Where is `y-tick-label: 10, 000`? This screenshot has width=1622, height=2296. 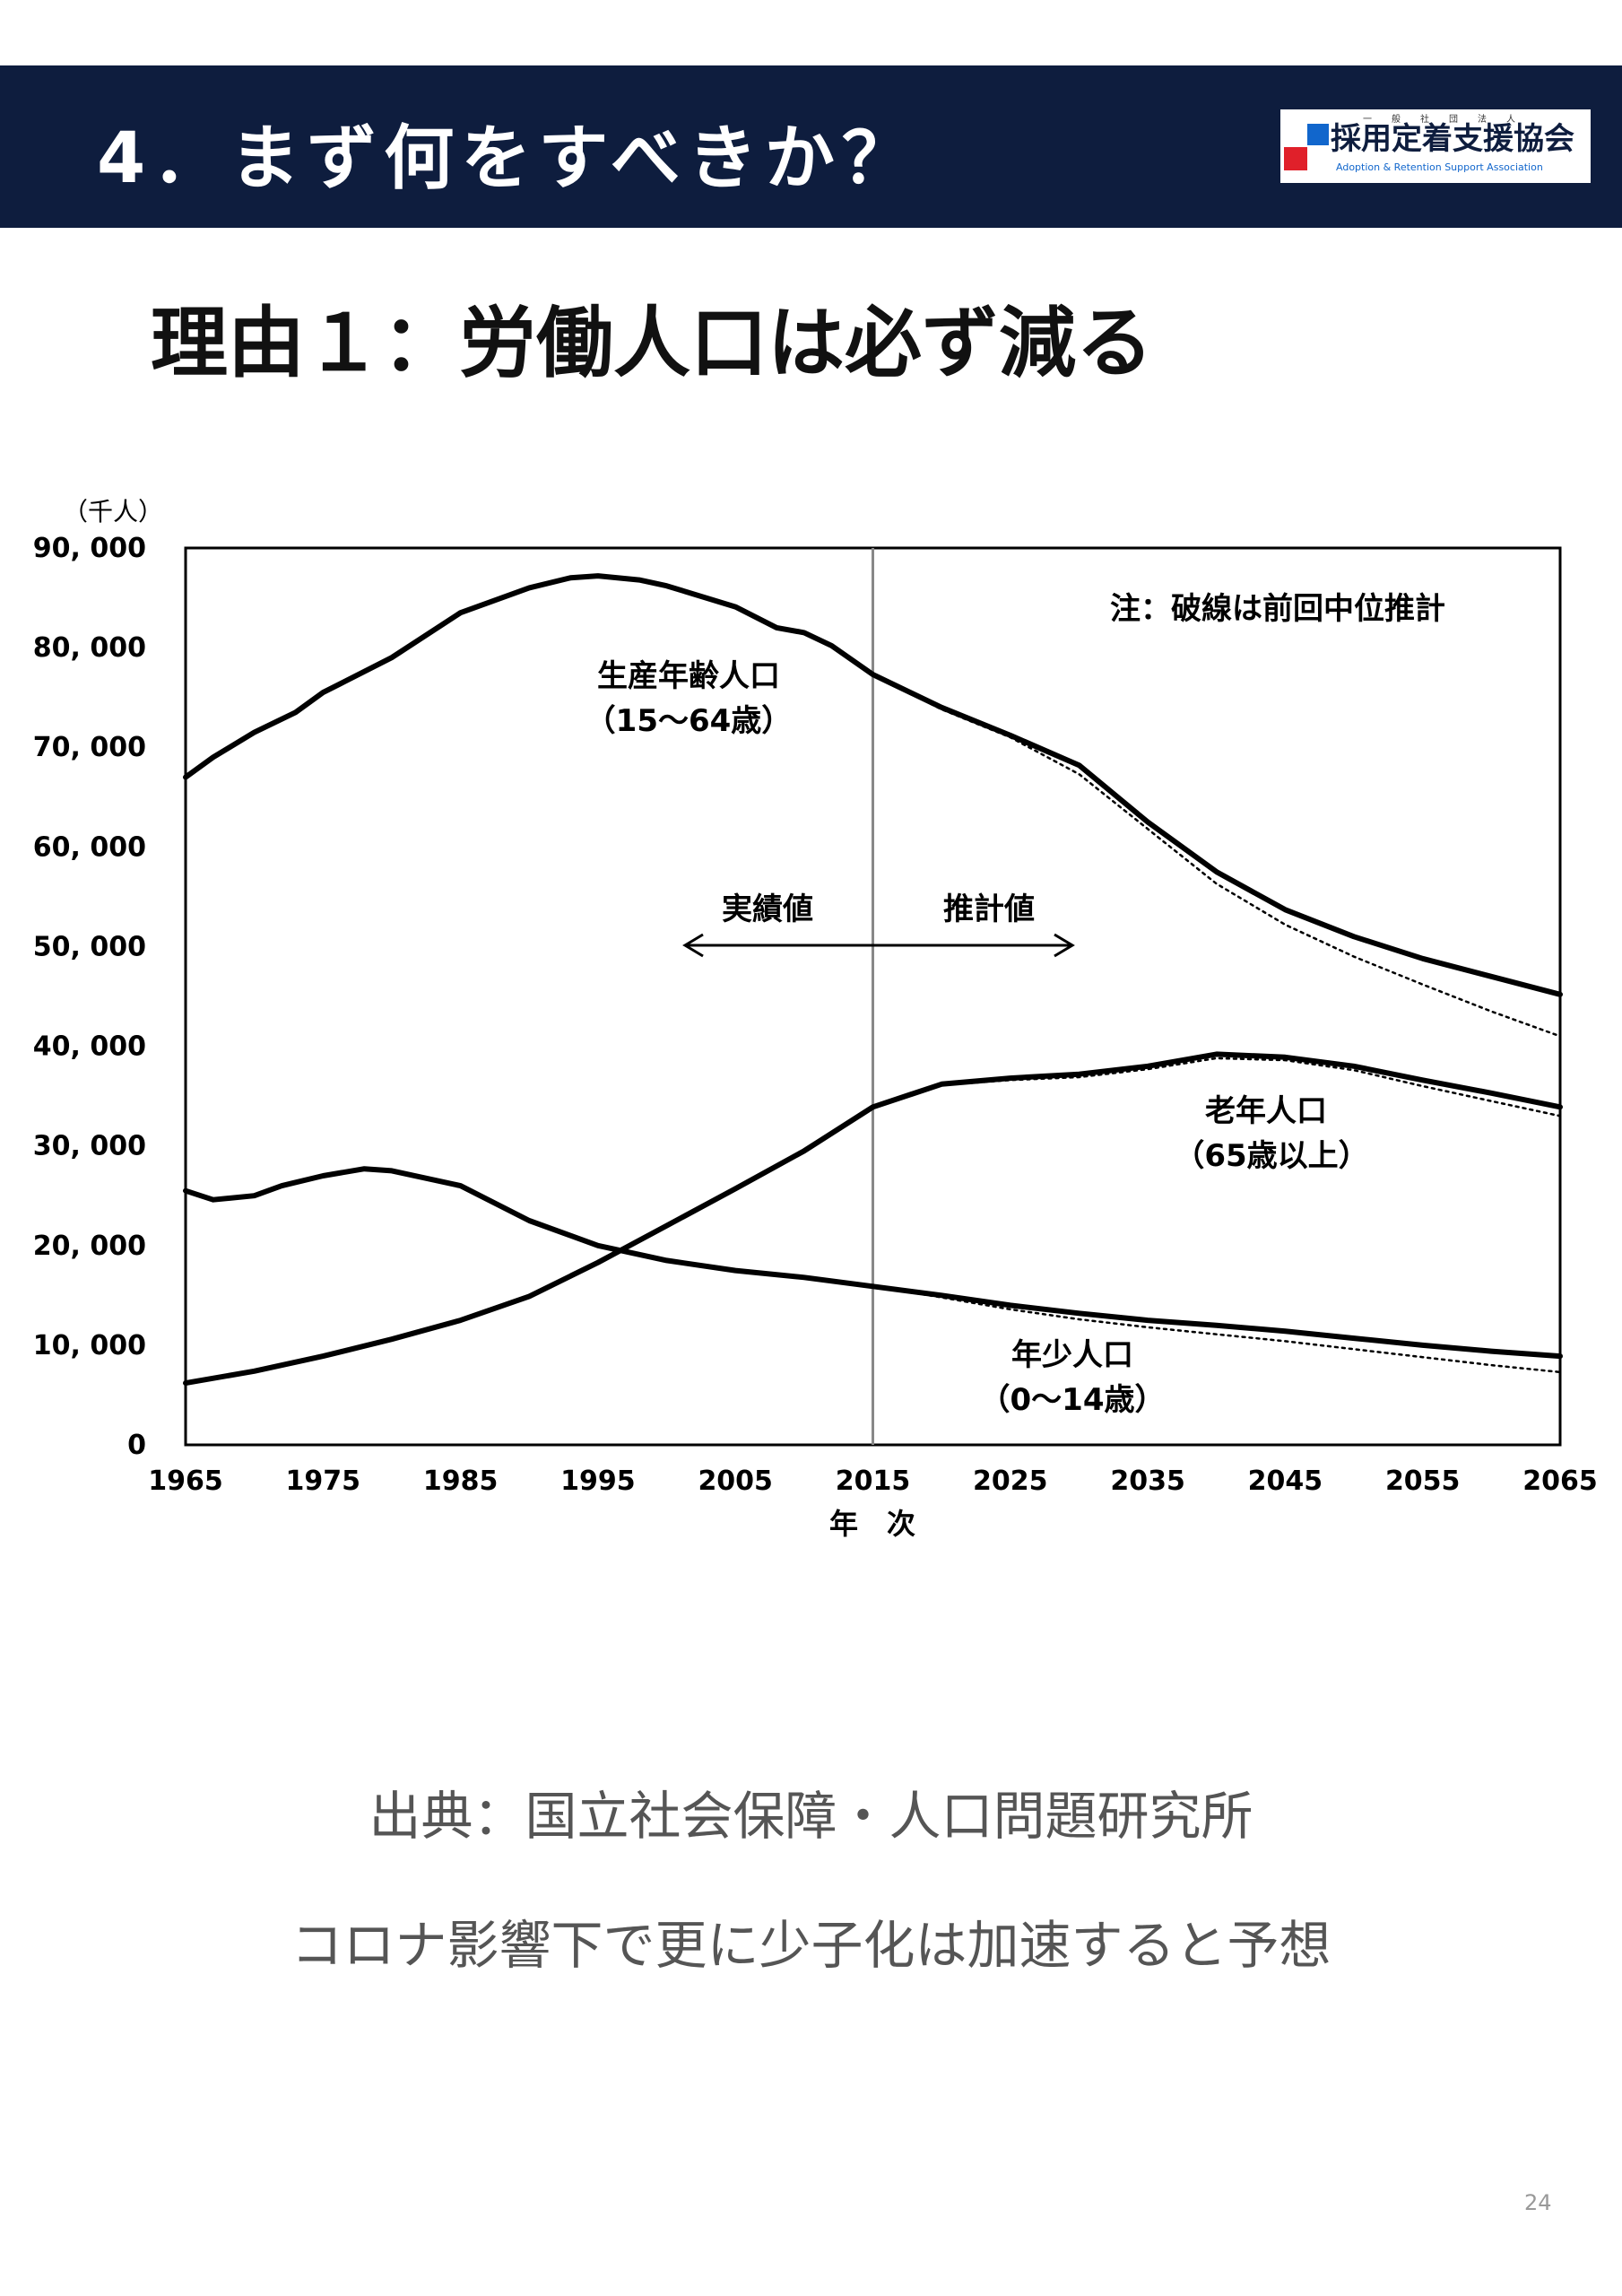
y-tick-label: 10, 000 is located at coordinates (89, 1345).